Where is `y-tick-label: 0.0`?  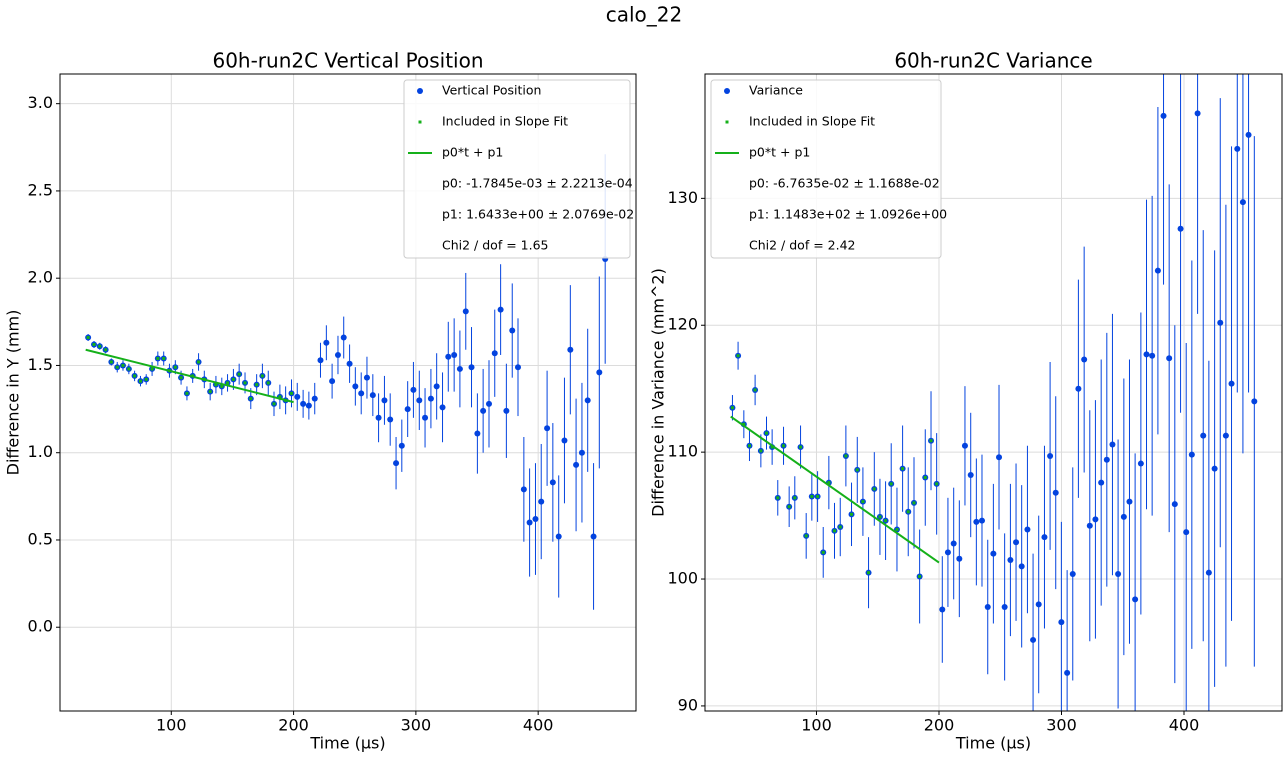
y-tick-label: 0.0 is located at coordinates (40, 626).